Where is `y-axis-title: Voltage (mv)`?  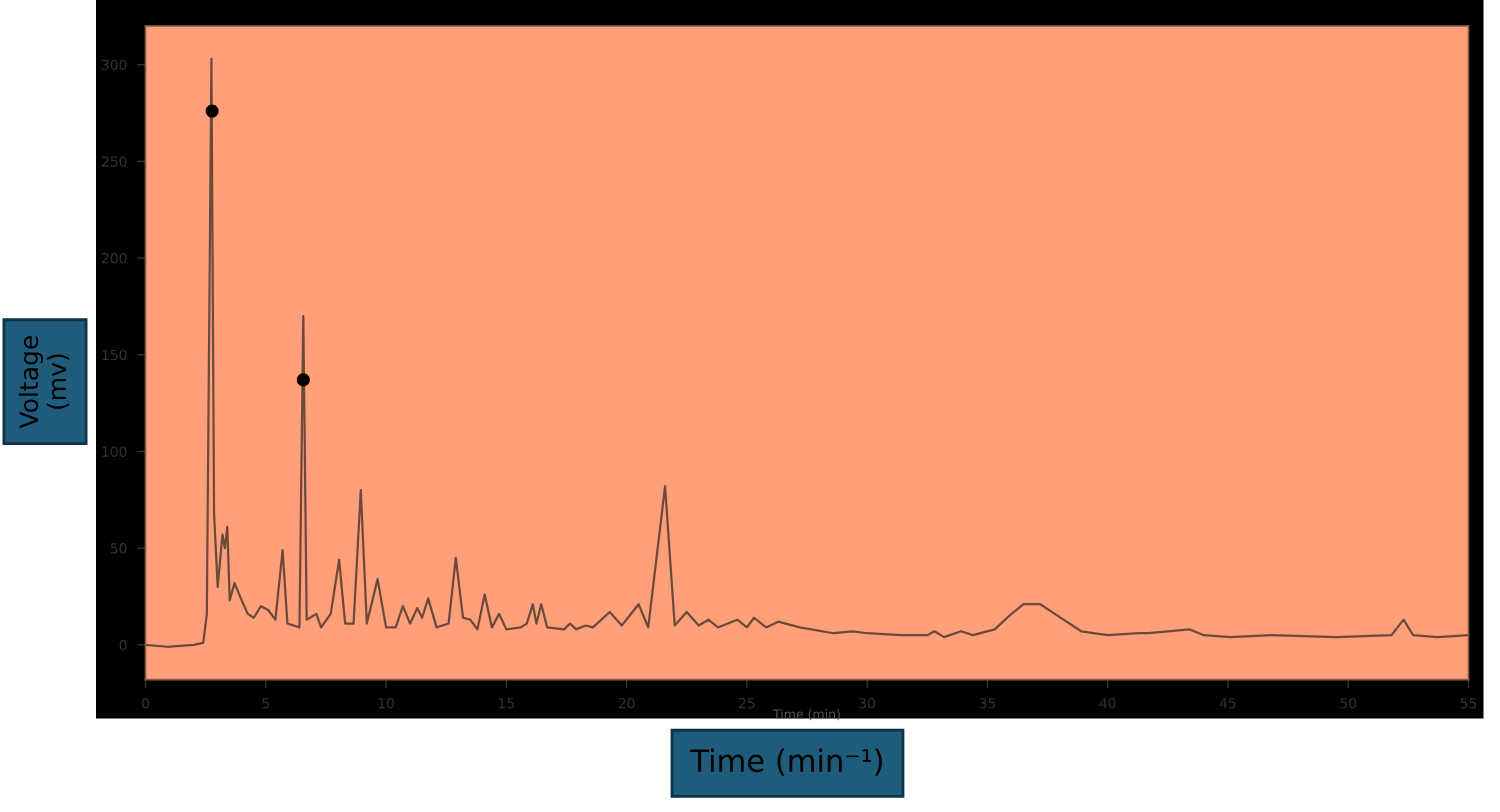
y-axis-title: Voltage (mv) is located at coordinates (44, 382).